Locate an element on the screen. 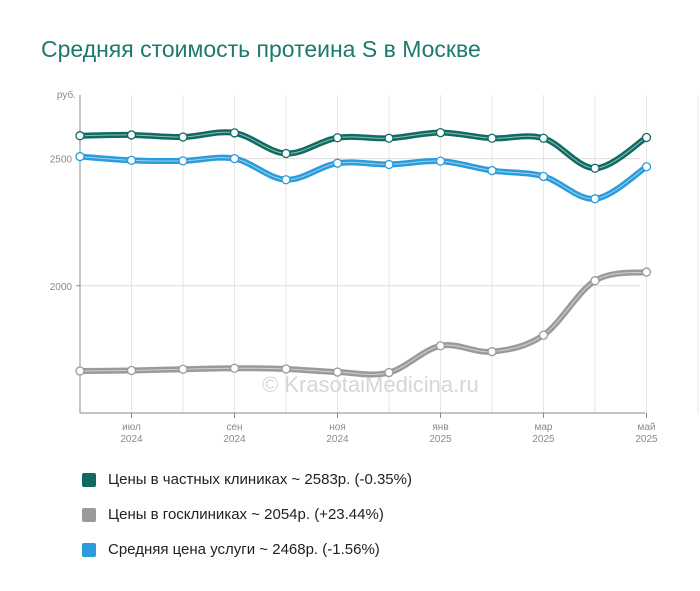  x-tick-month: мар is located at coordinates (544, 427).